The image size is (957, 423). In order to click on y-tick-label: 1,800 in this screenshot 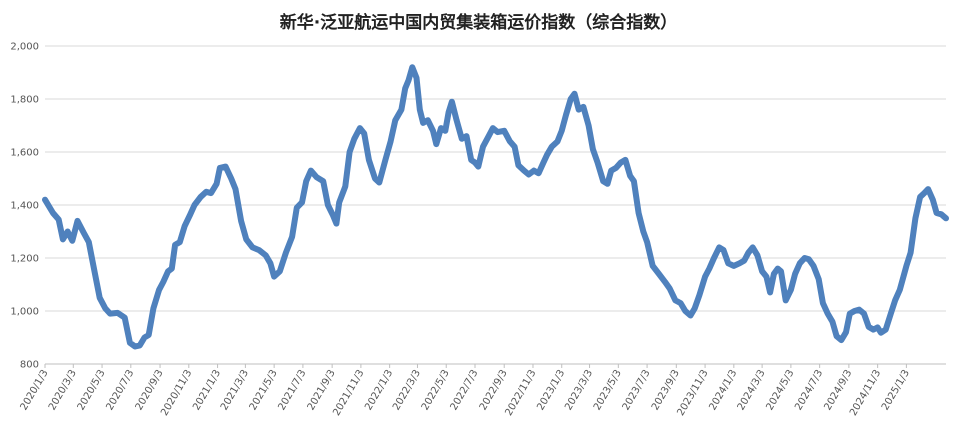, I will do `click(24, 100)`.